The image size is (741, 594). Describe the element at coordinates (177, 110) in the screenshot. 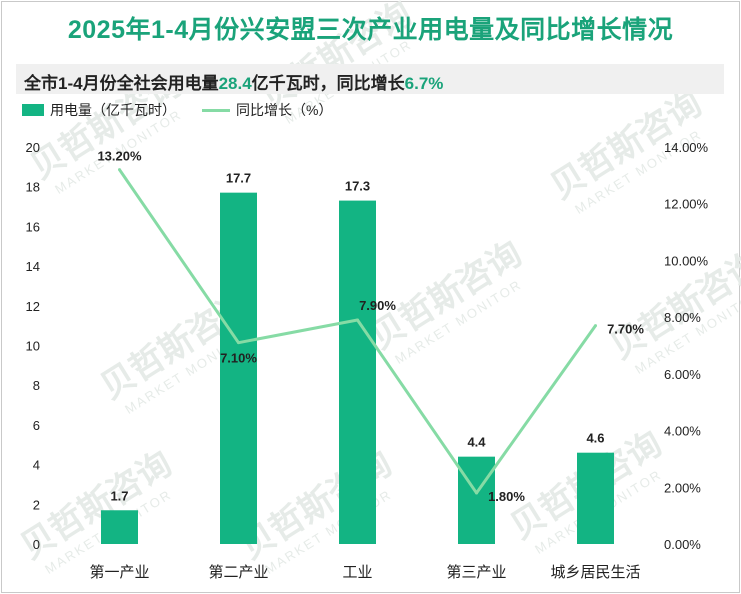

I see `legend: 用电量（亿千瓦时） 同比增长（%）` at that location.